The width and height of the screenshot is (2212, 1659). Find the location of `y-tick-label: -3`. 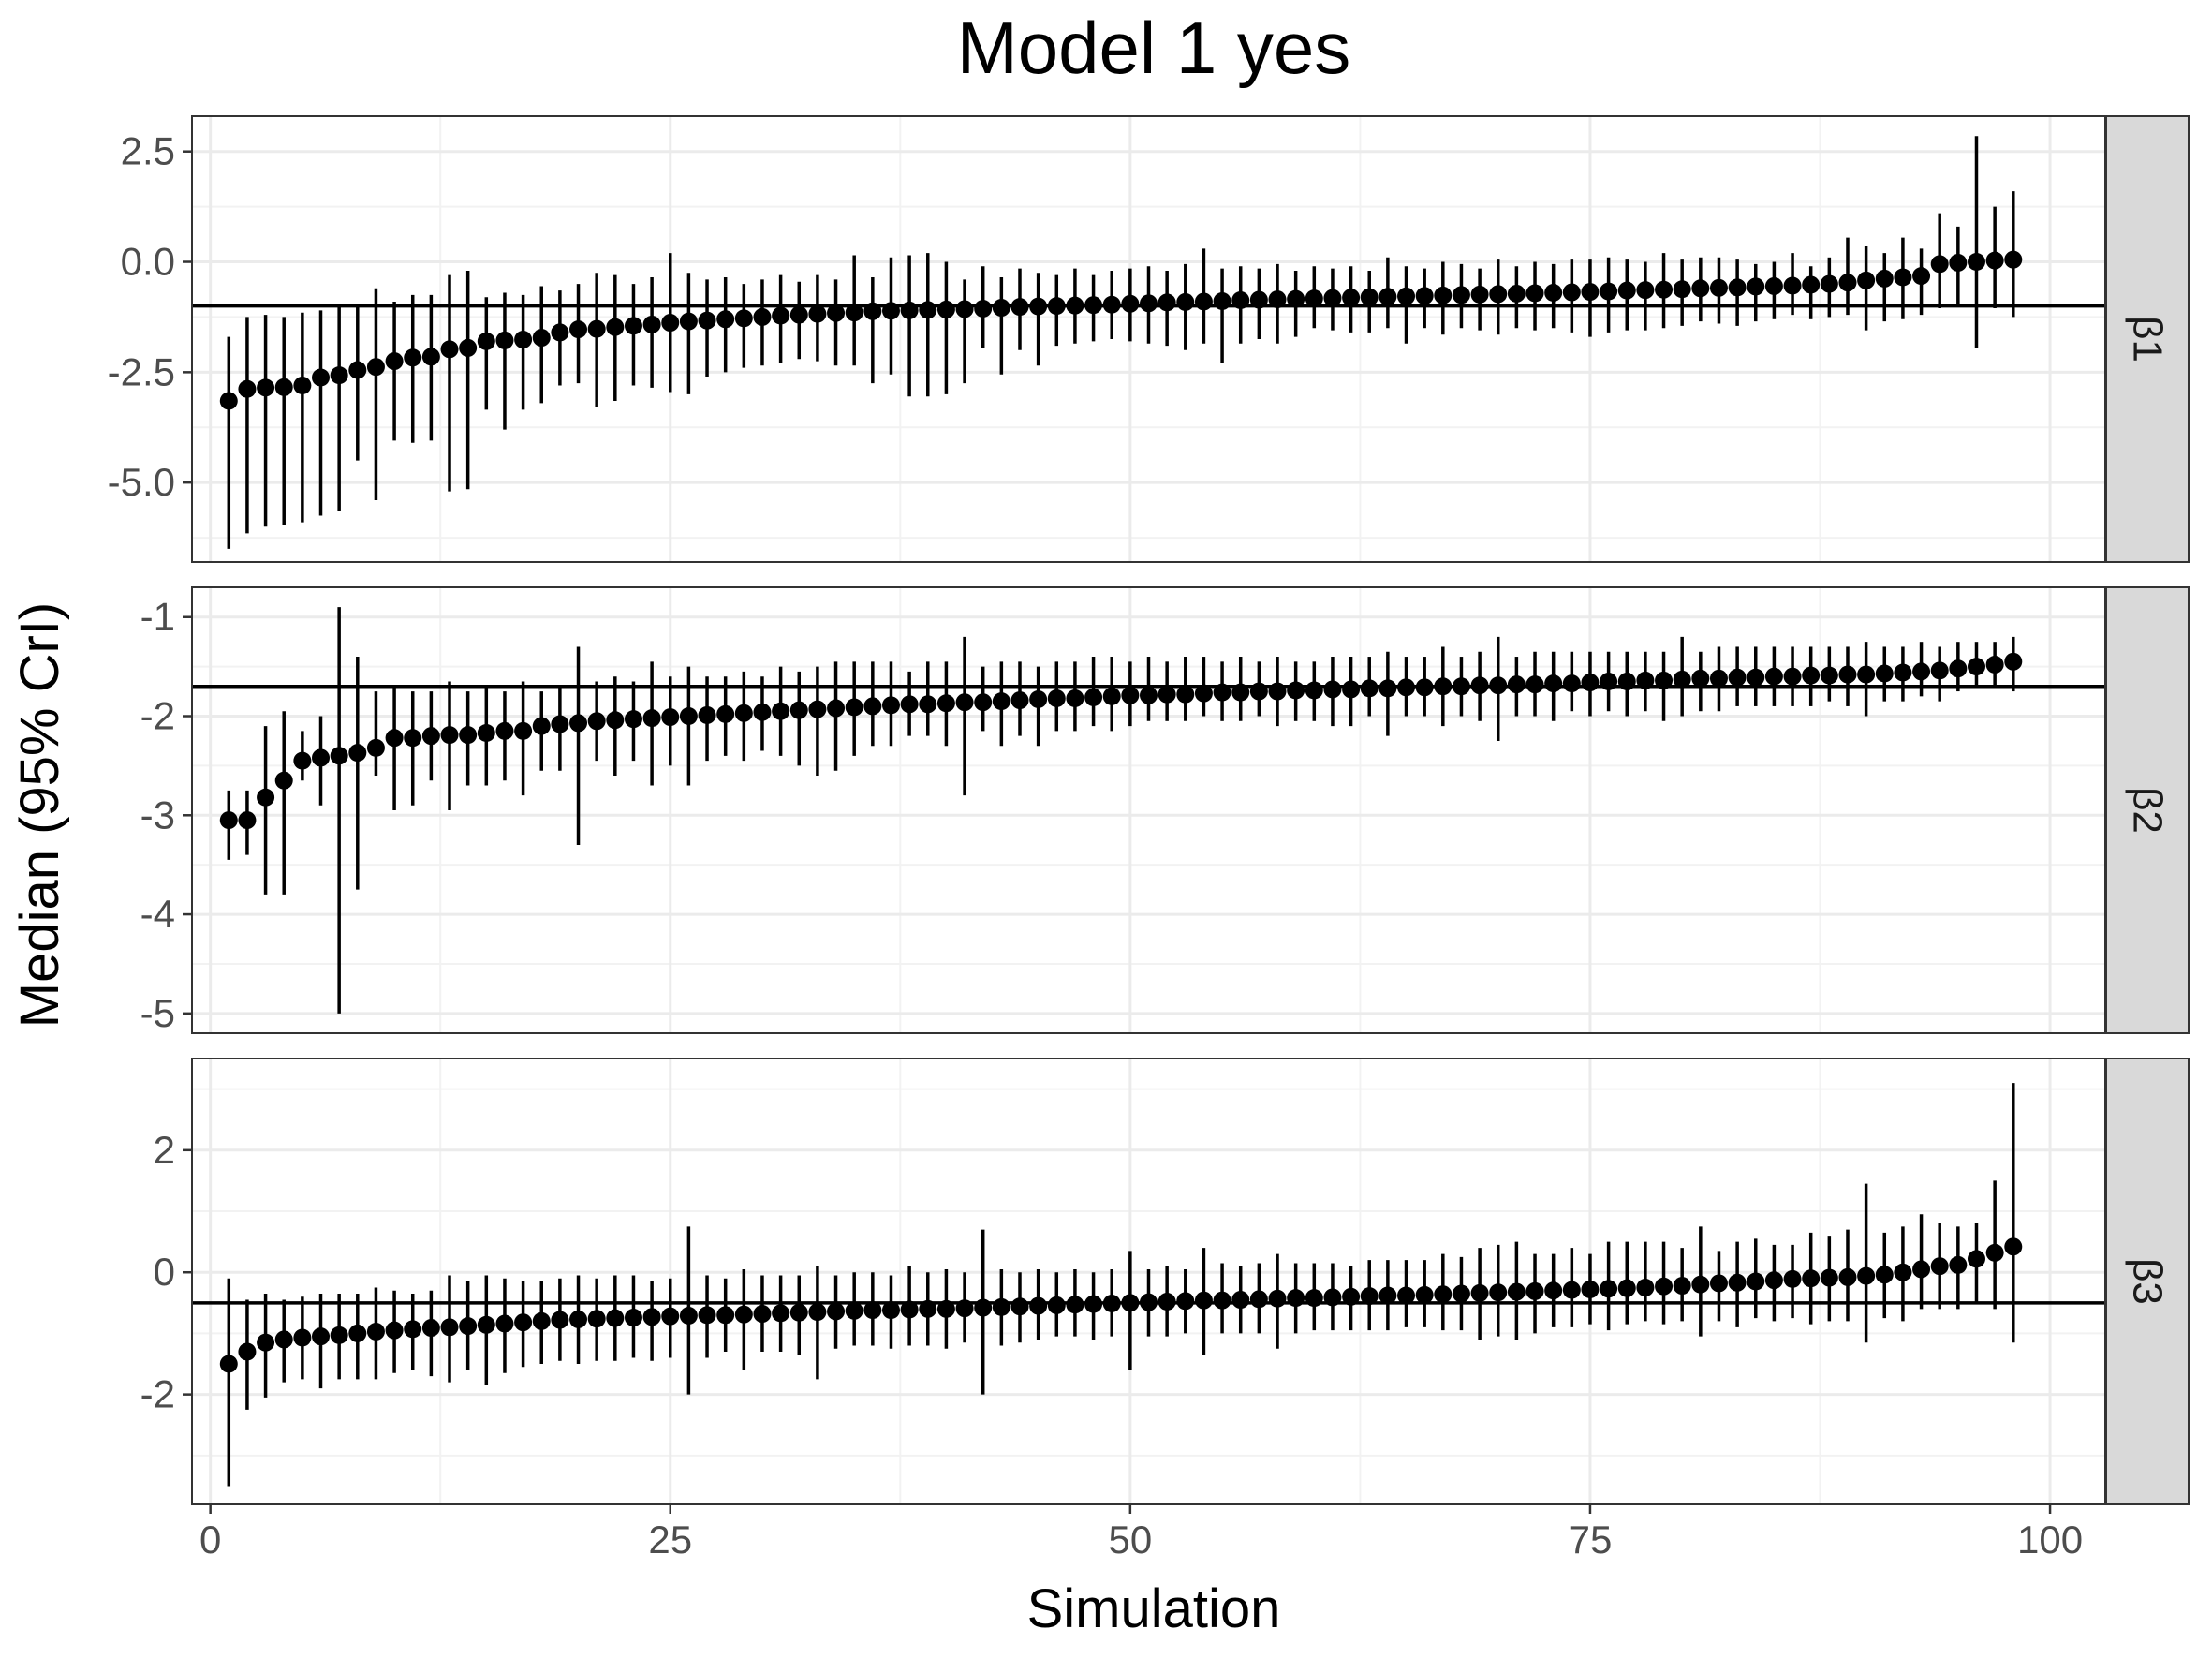

y-tick-label: -3 is located at coordinates (157, 814).